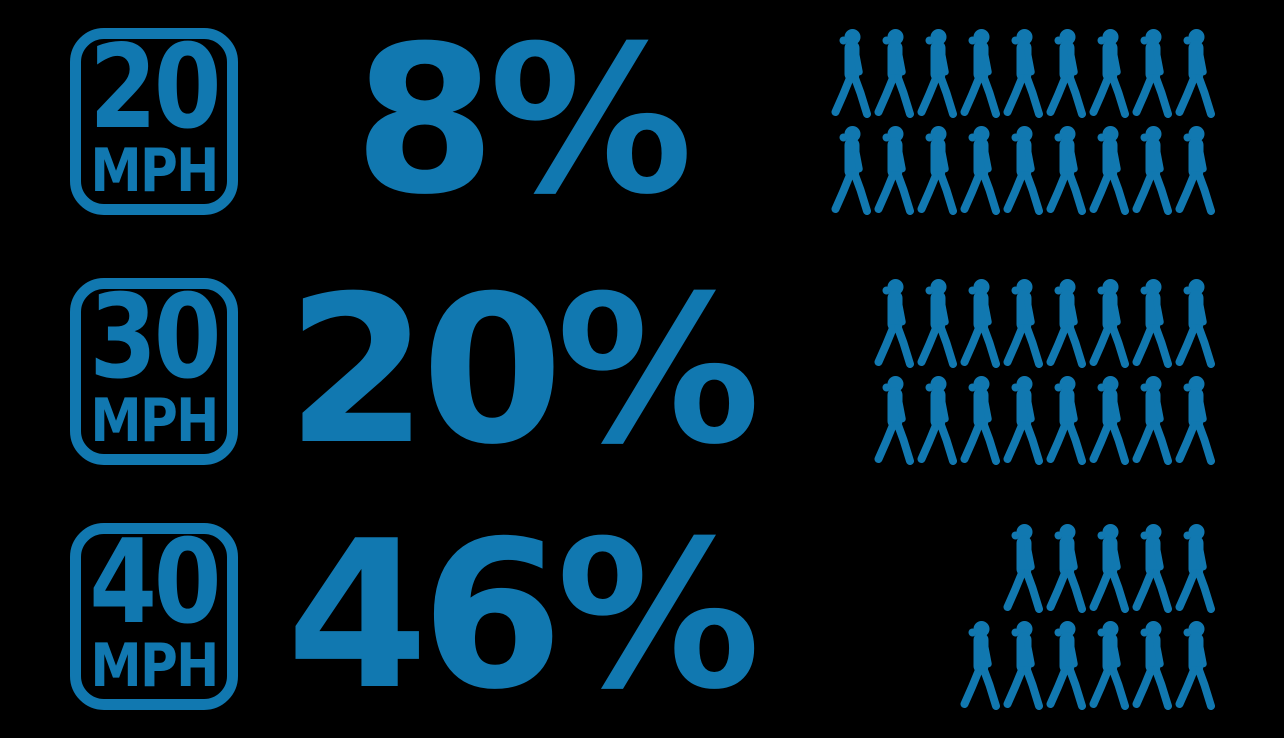 This screenshot has width=1284, height=738. I want to click on speed-limit-sign-20: 20 MPH, so click(154, 121).